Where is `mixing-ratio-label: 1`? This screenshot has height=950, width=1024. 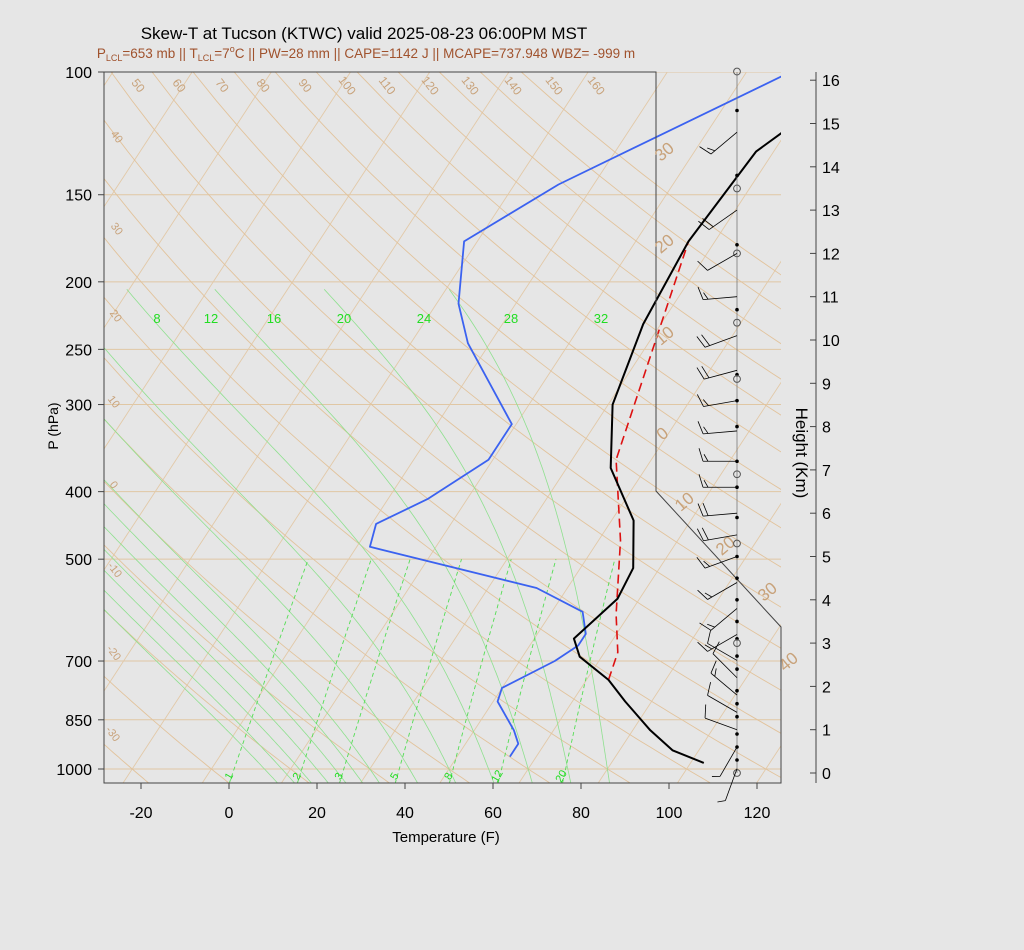 mixing-ratio-label: 1 is located at coordinates (229, 776).